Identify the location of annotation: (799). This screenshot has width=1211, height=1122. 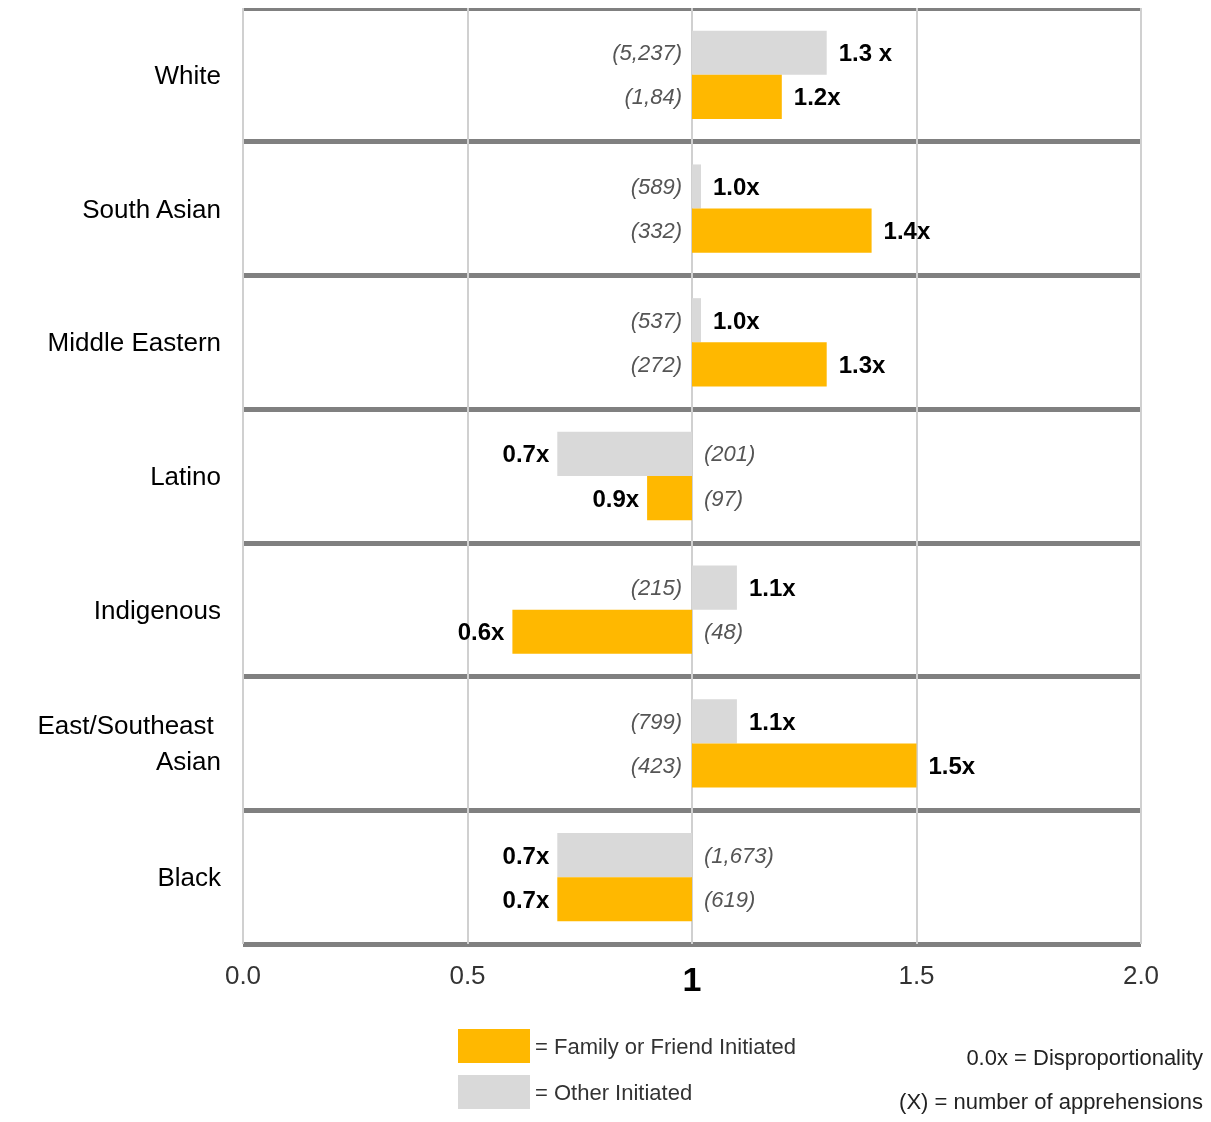
(656, 721).